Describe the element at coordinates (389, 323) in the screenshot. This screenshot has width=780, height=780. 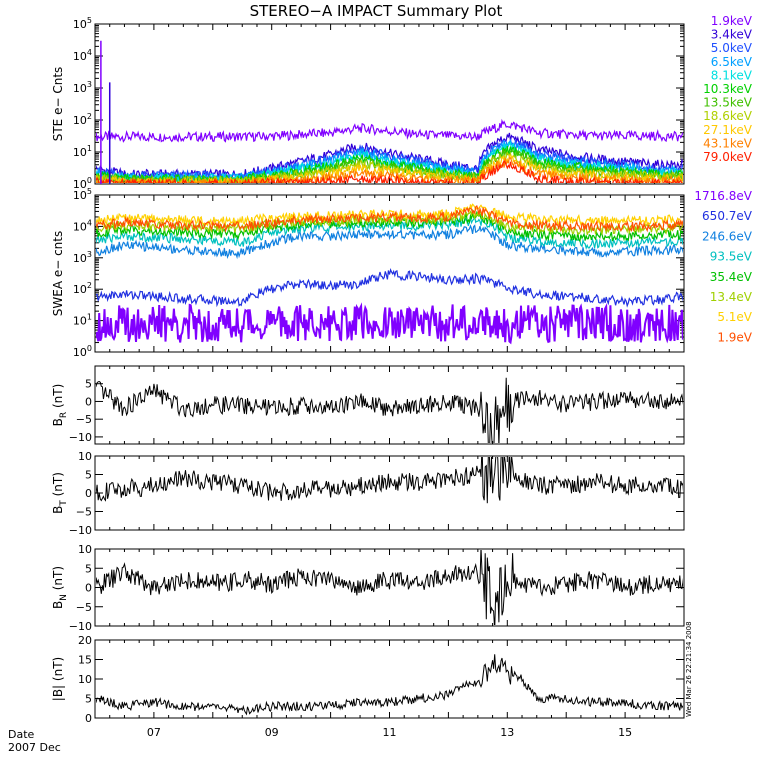
I see `series-line-1716.8eV` at that location.